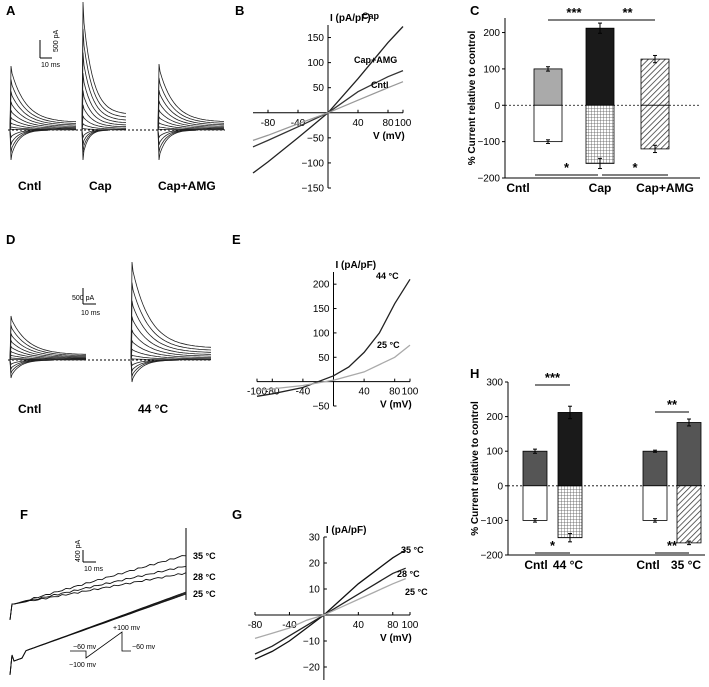 The height and width of the screenshot is (687, 709). Describe the element at coordinates (686, 565) in the screenshot. I see `panel-h-category-label-3: 35 °C` at that location.